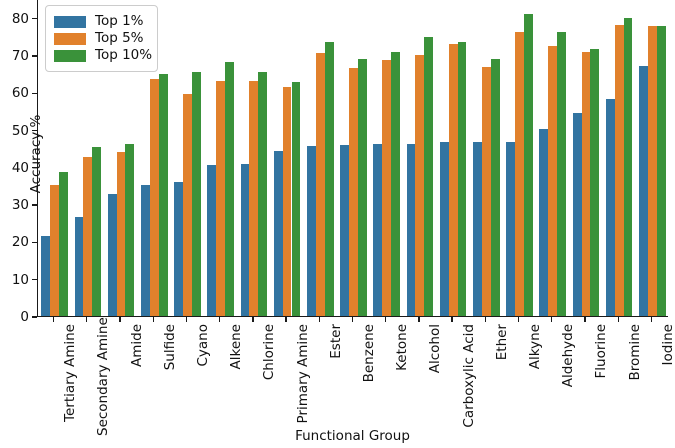 Image resolution: width=675 pixels, height=448 pixels. I want to click on legend-swatch, so click(70, 21).